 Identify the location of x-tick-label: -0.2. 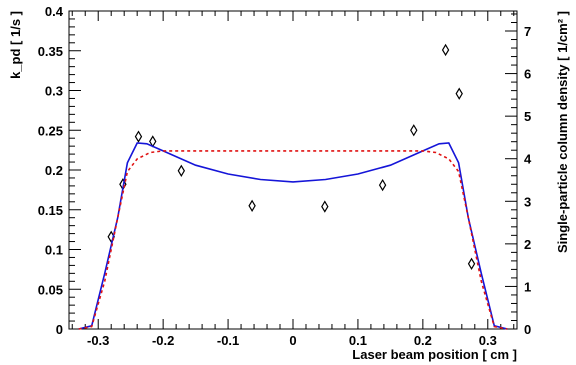
(163, 340).